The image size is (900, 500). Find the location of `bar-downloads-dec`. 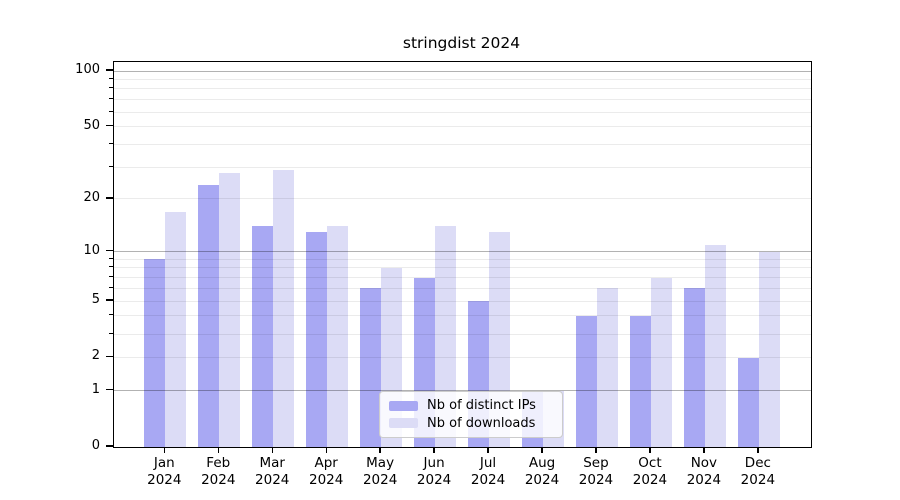

bar-downloads-dec is located at coordinates (769, 349).